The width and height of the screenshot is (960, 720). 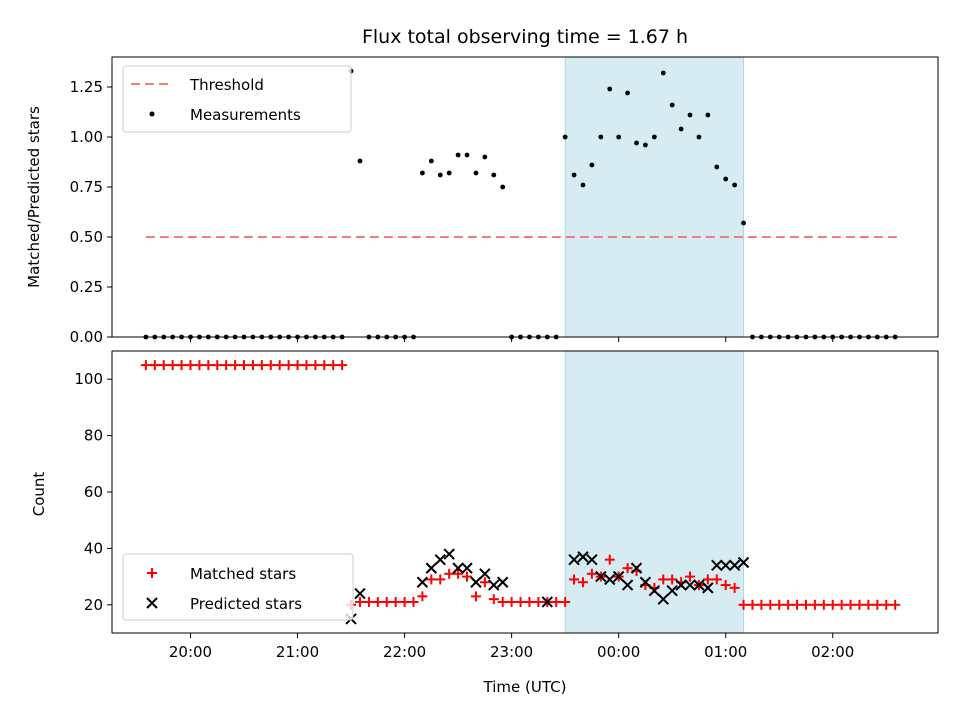 I want to click on bottom-y-ticks: 20 40 60 80 100, so click(x=93, y=492).